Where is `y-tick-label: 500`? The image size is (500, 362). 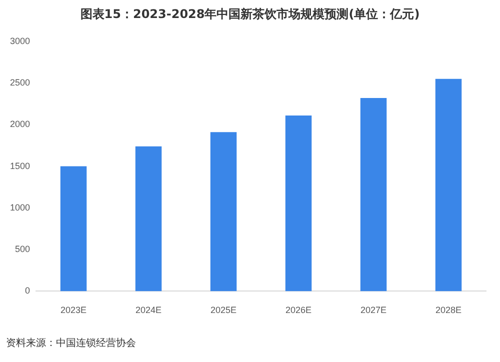
y-tick-label: 500 is located at coordinates (22, 249).